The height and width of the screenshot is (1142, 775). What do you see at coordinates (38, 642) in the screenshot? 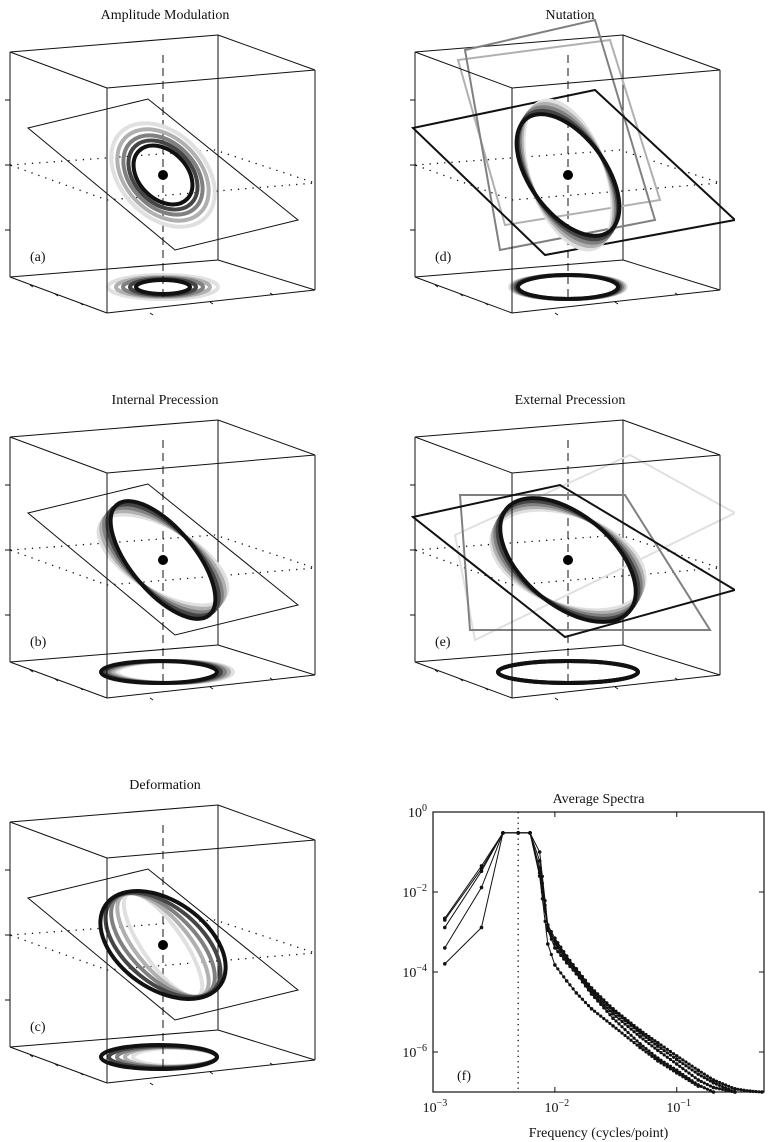
I see `panel-label: (b)` at bounding box center [38, 642].